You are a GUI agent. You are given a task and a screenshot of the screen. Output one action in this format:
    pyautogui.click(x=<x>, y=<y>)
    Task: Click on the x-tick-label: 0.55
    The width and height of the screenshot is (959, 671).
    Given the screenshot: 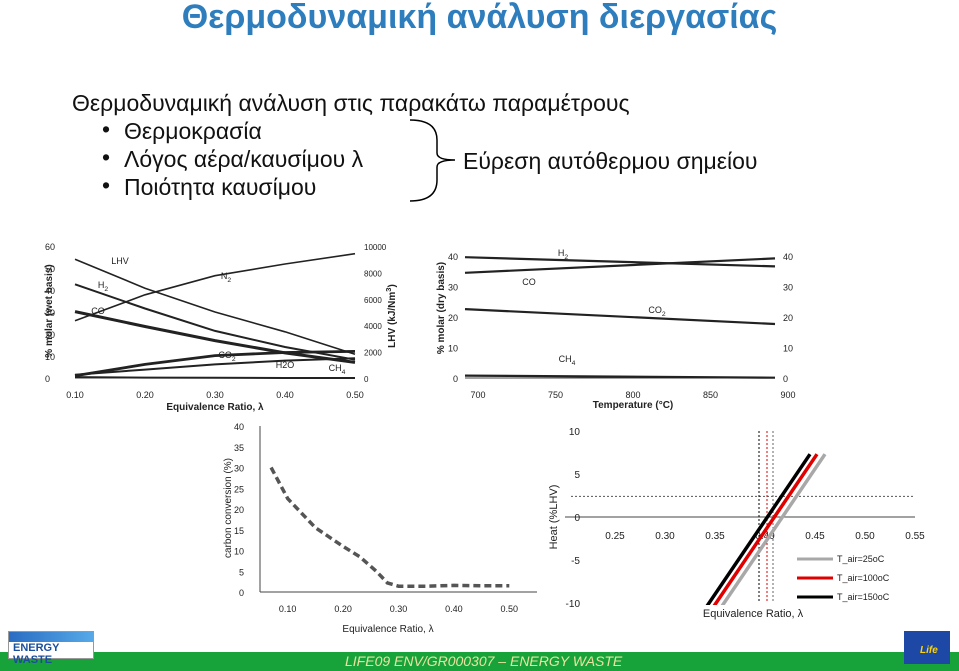 What is the action you would take?
    pyautogui.click(x=915, y=536)
    